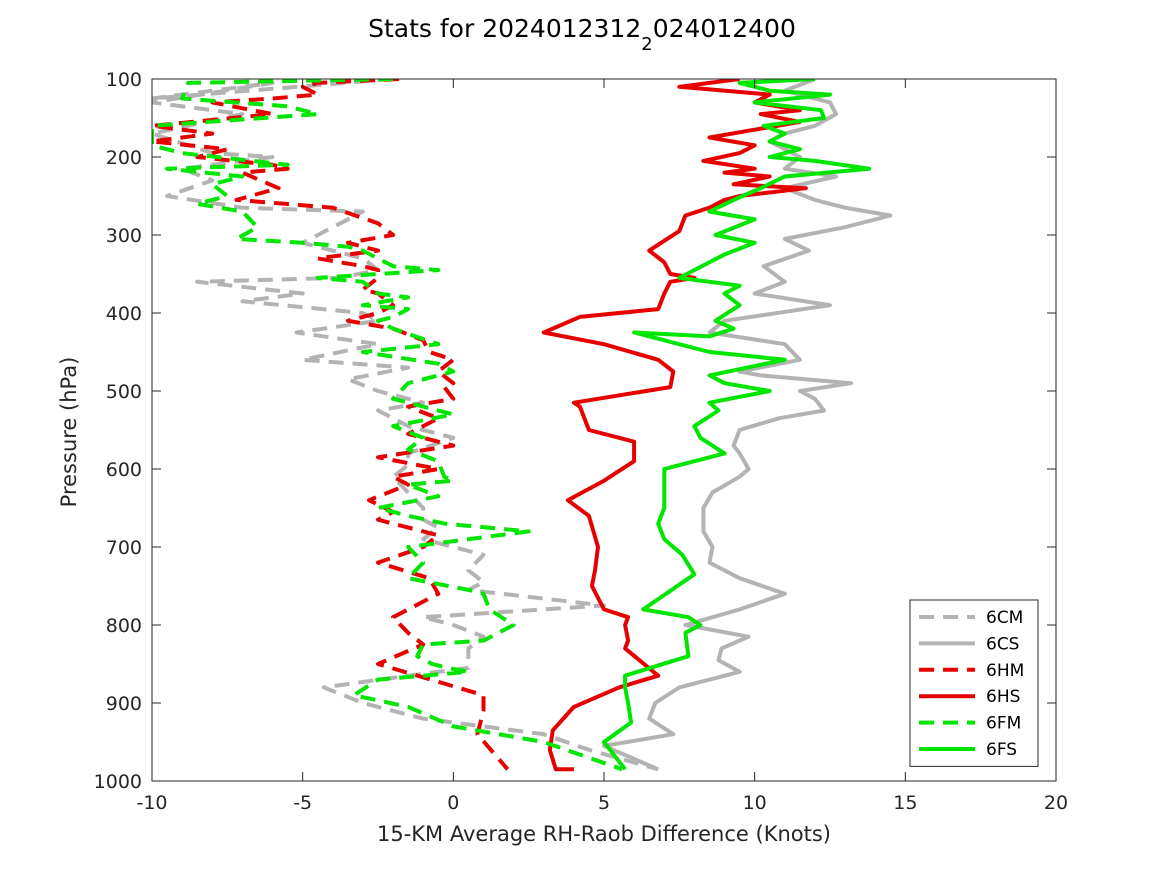 The height and width of the screenshot is (875, 1167). Describe the element at coordinates (151, 803) in the screenshot. I see `x-tick-label: -10` at that location.